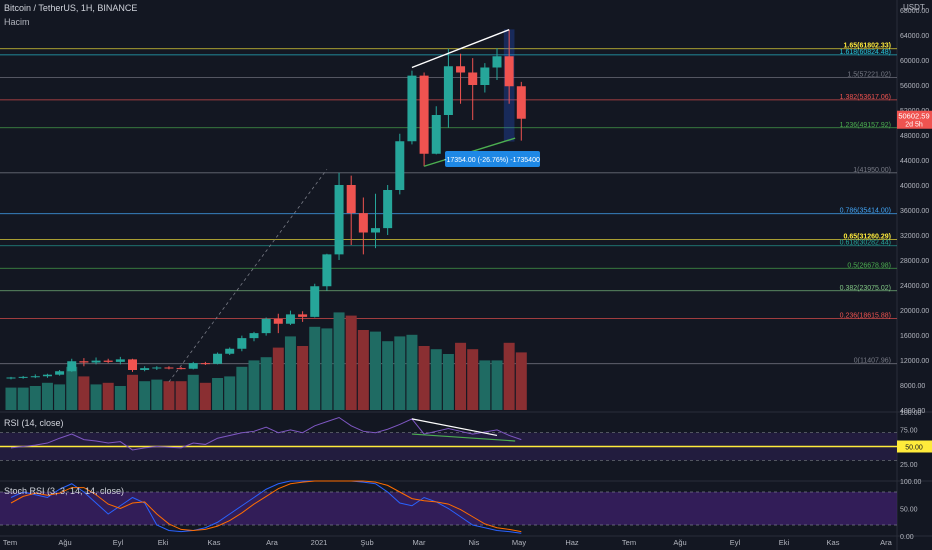 Image resolution: width=932 pixels, height=550 pixels. What do you see at coordinates (463, 437) in the screenshot?
I see `rsi-divergence-line` at bounding box center [463, 437].